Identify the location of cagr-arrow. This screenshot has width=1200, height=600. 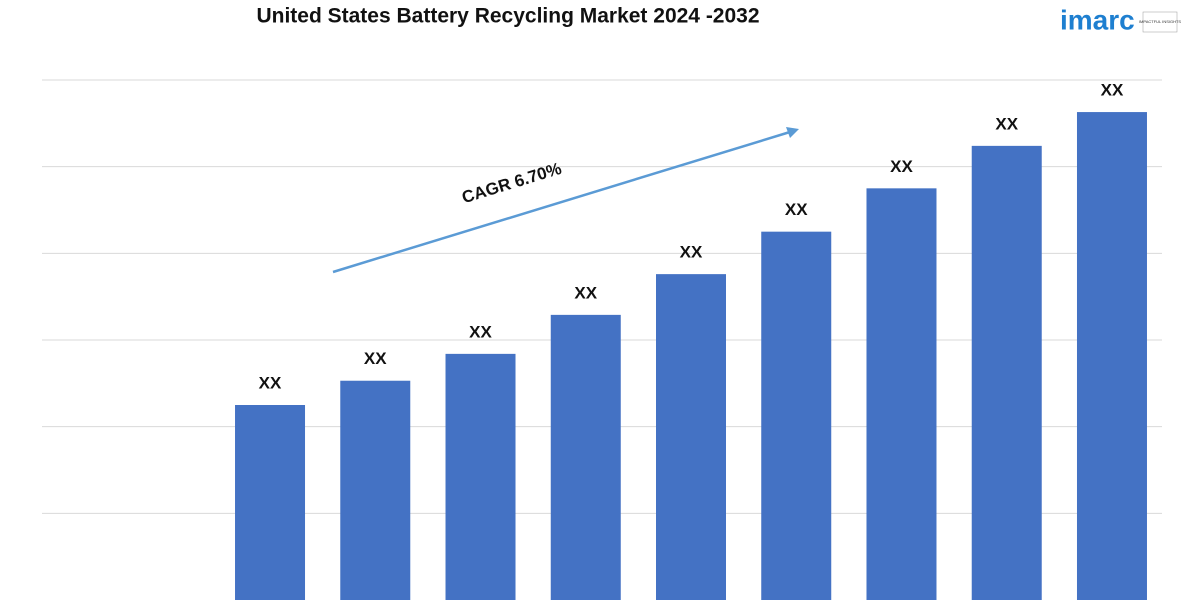
(561, 202).